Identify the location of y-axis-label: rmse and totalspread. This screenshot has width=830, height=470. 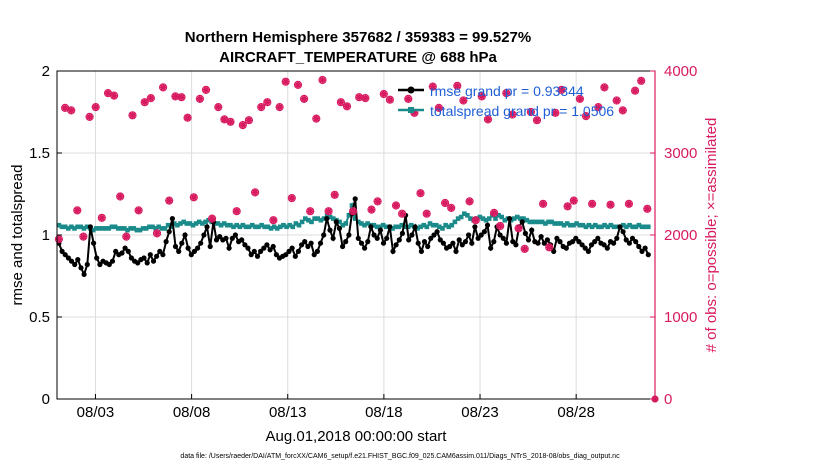
(17, 235).